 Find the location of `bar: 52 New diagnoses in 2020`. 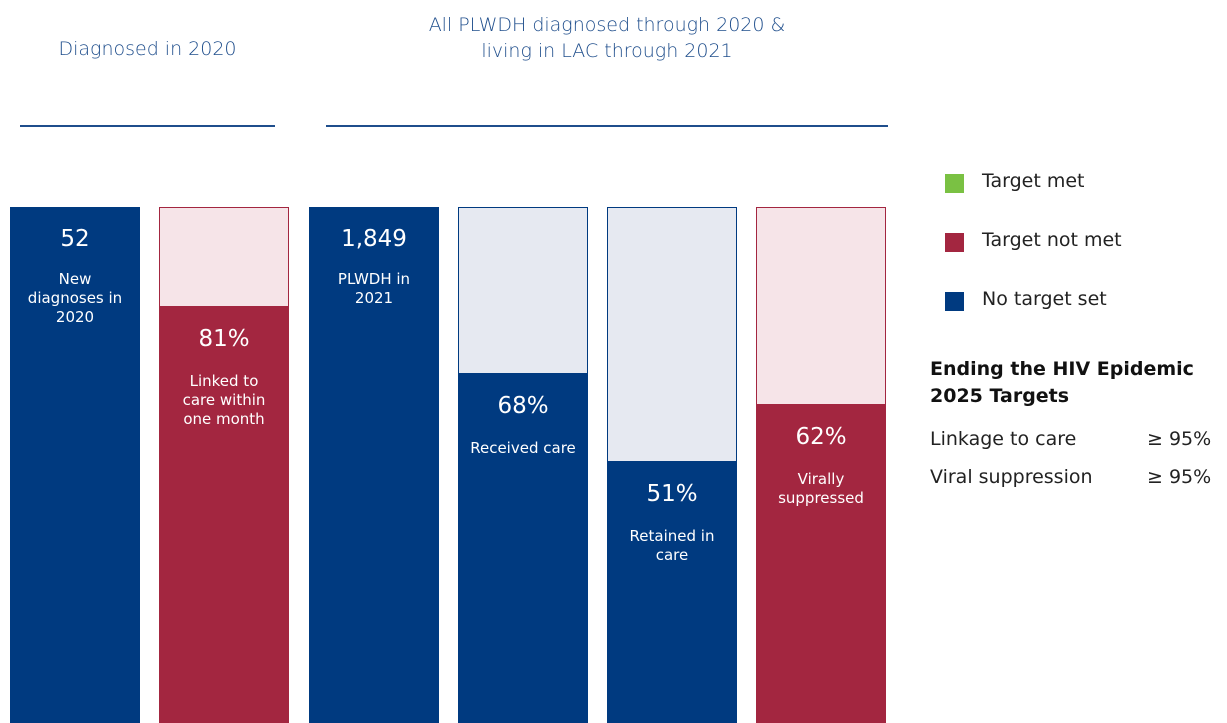

bar: 52 New diagnoses in 2020 is located at coordinates (75, 465).